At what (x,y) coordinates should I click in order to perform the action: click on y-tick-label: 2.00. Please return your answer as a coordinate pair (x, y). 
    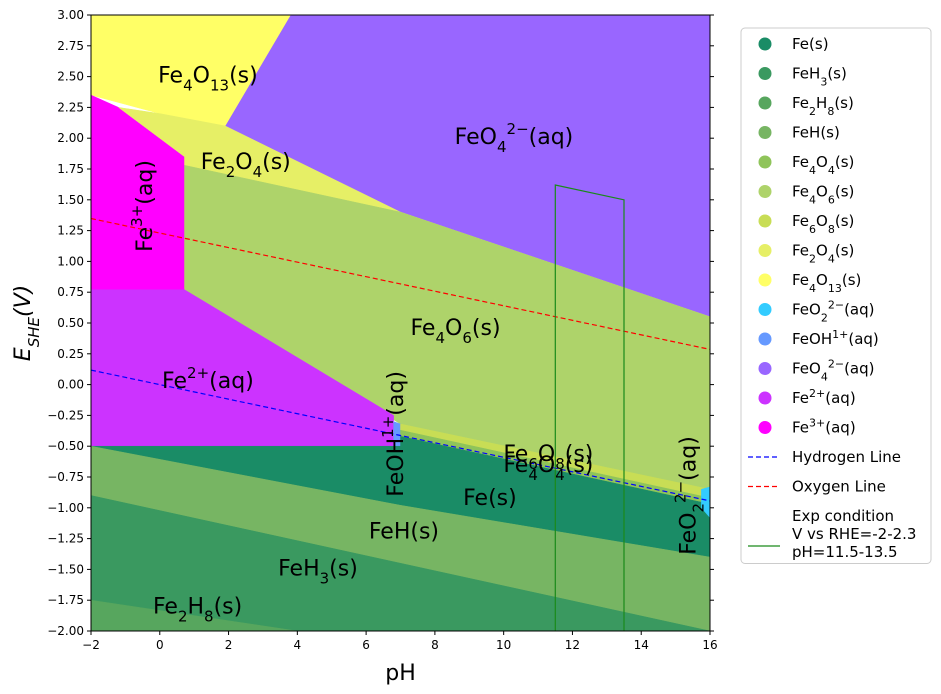
    Looking at the image, I should click on (70, 138).